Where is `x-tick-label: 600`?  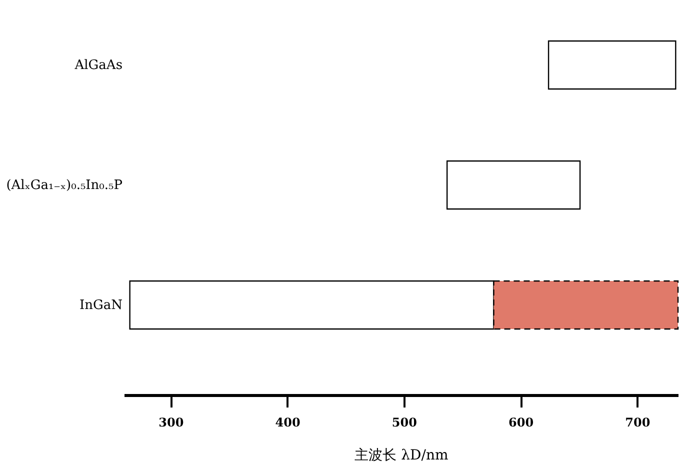 x-tick-label: 600 is located at coordinates (521, 423).